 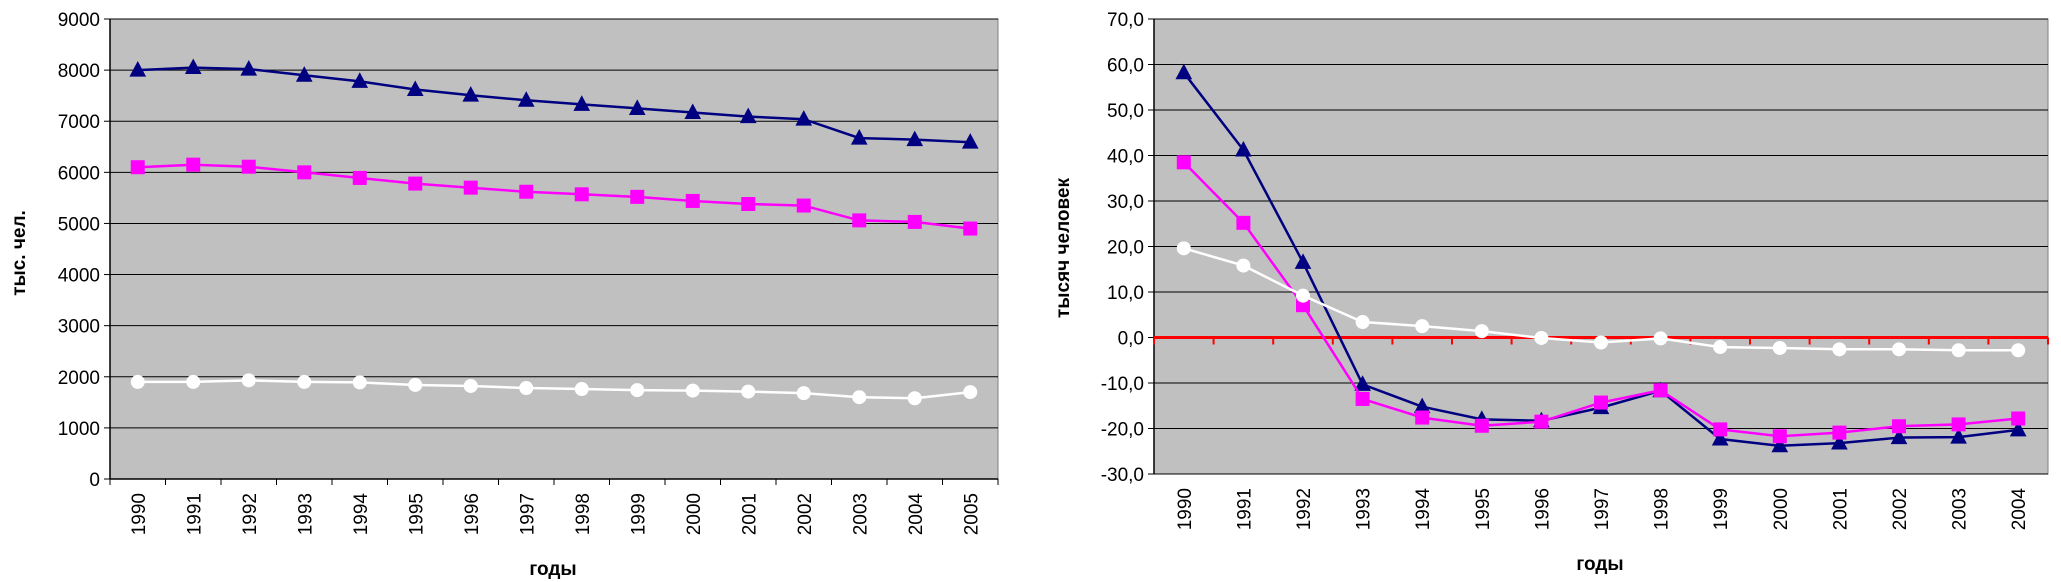 What do you see at coordinates (1781, 509) in the screenshot?
I see `right-x-tick-label: 2000` at bounding box center [1781, 509].